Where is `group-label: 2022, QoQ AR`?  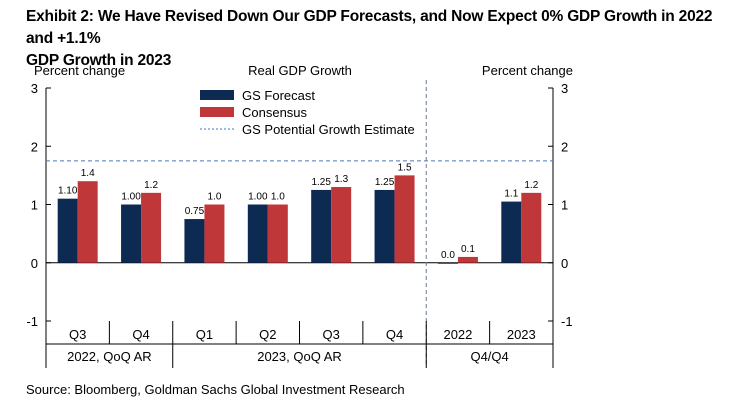
group-label: 2022, QoQ AR is located at coordinates (109, 356).